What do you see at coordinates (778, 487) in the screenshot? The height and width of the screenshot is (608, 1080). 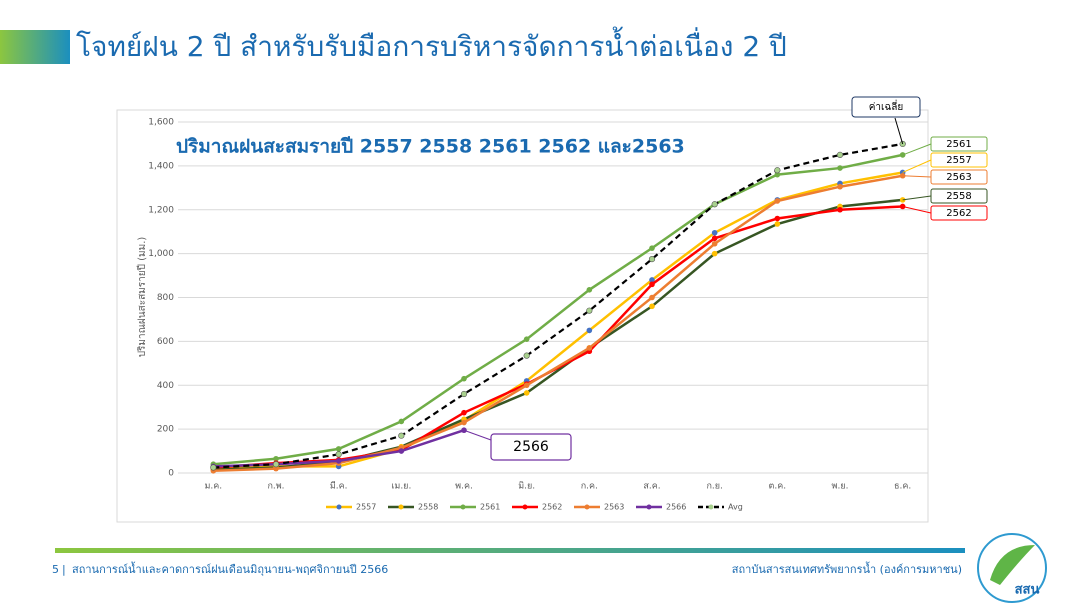 I see `x-tick-label: ต.ค.` at bounding box center [778, 487].